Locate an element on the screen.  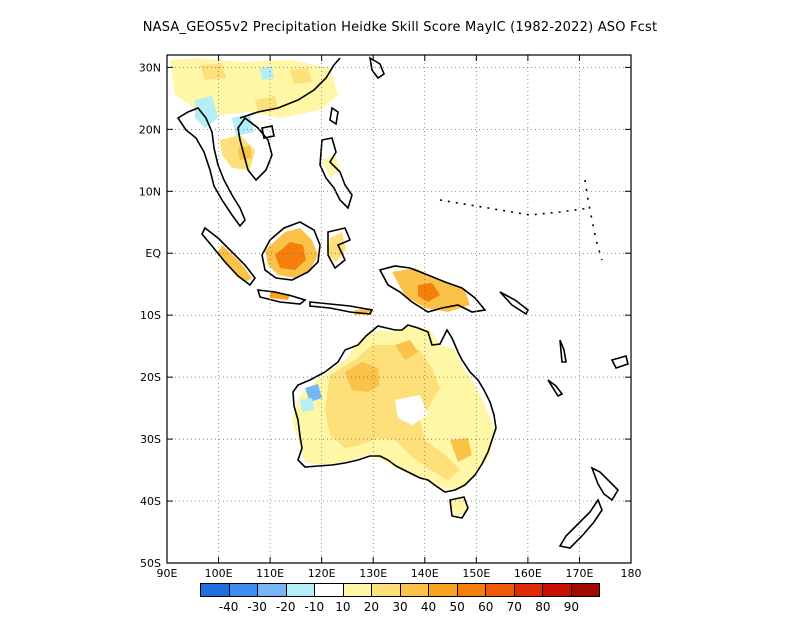
indochina-coastline is located at coordinates (211, 167).